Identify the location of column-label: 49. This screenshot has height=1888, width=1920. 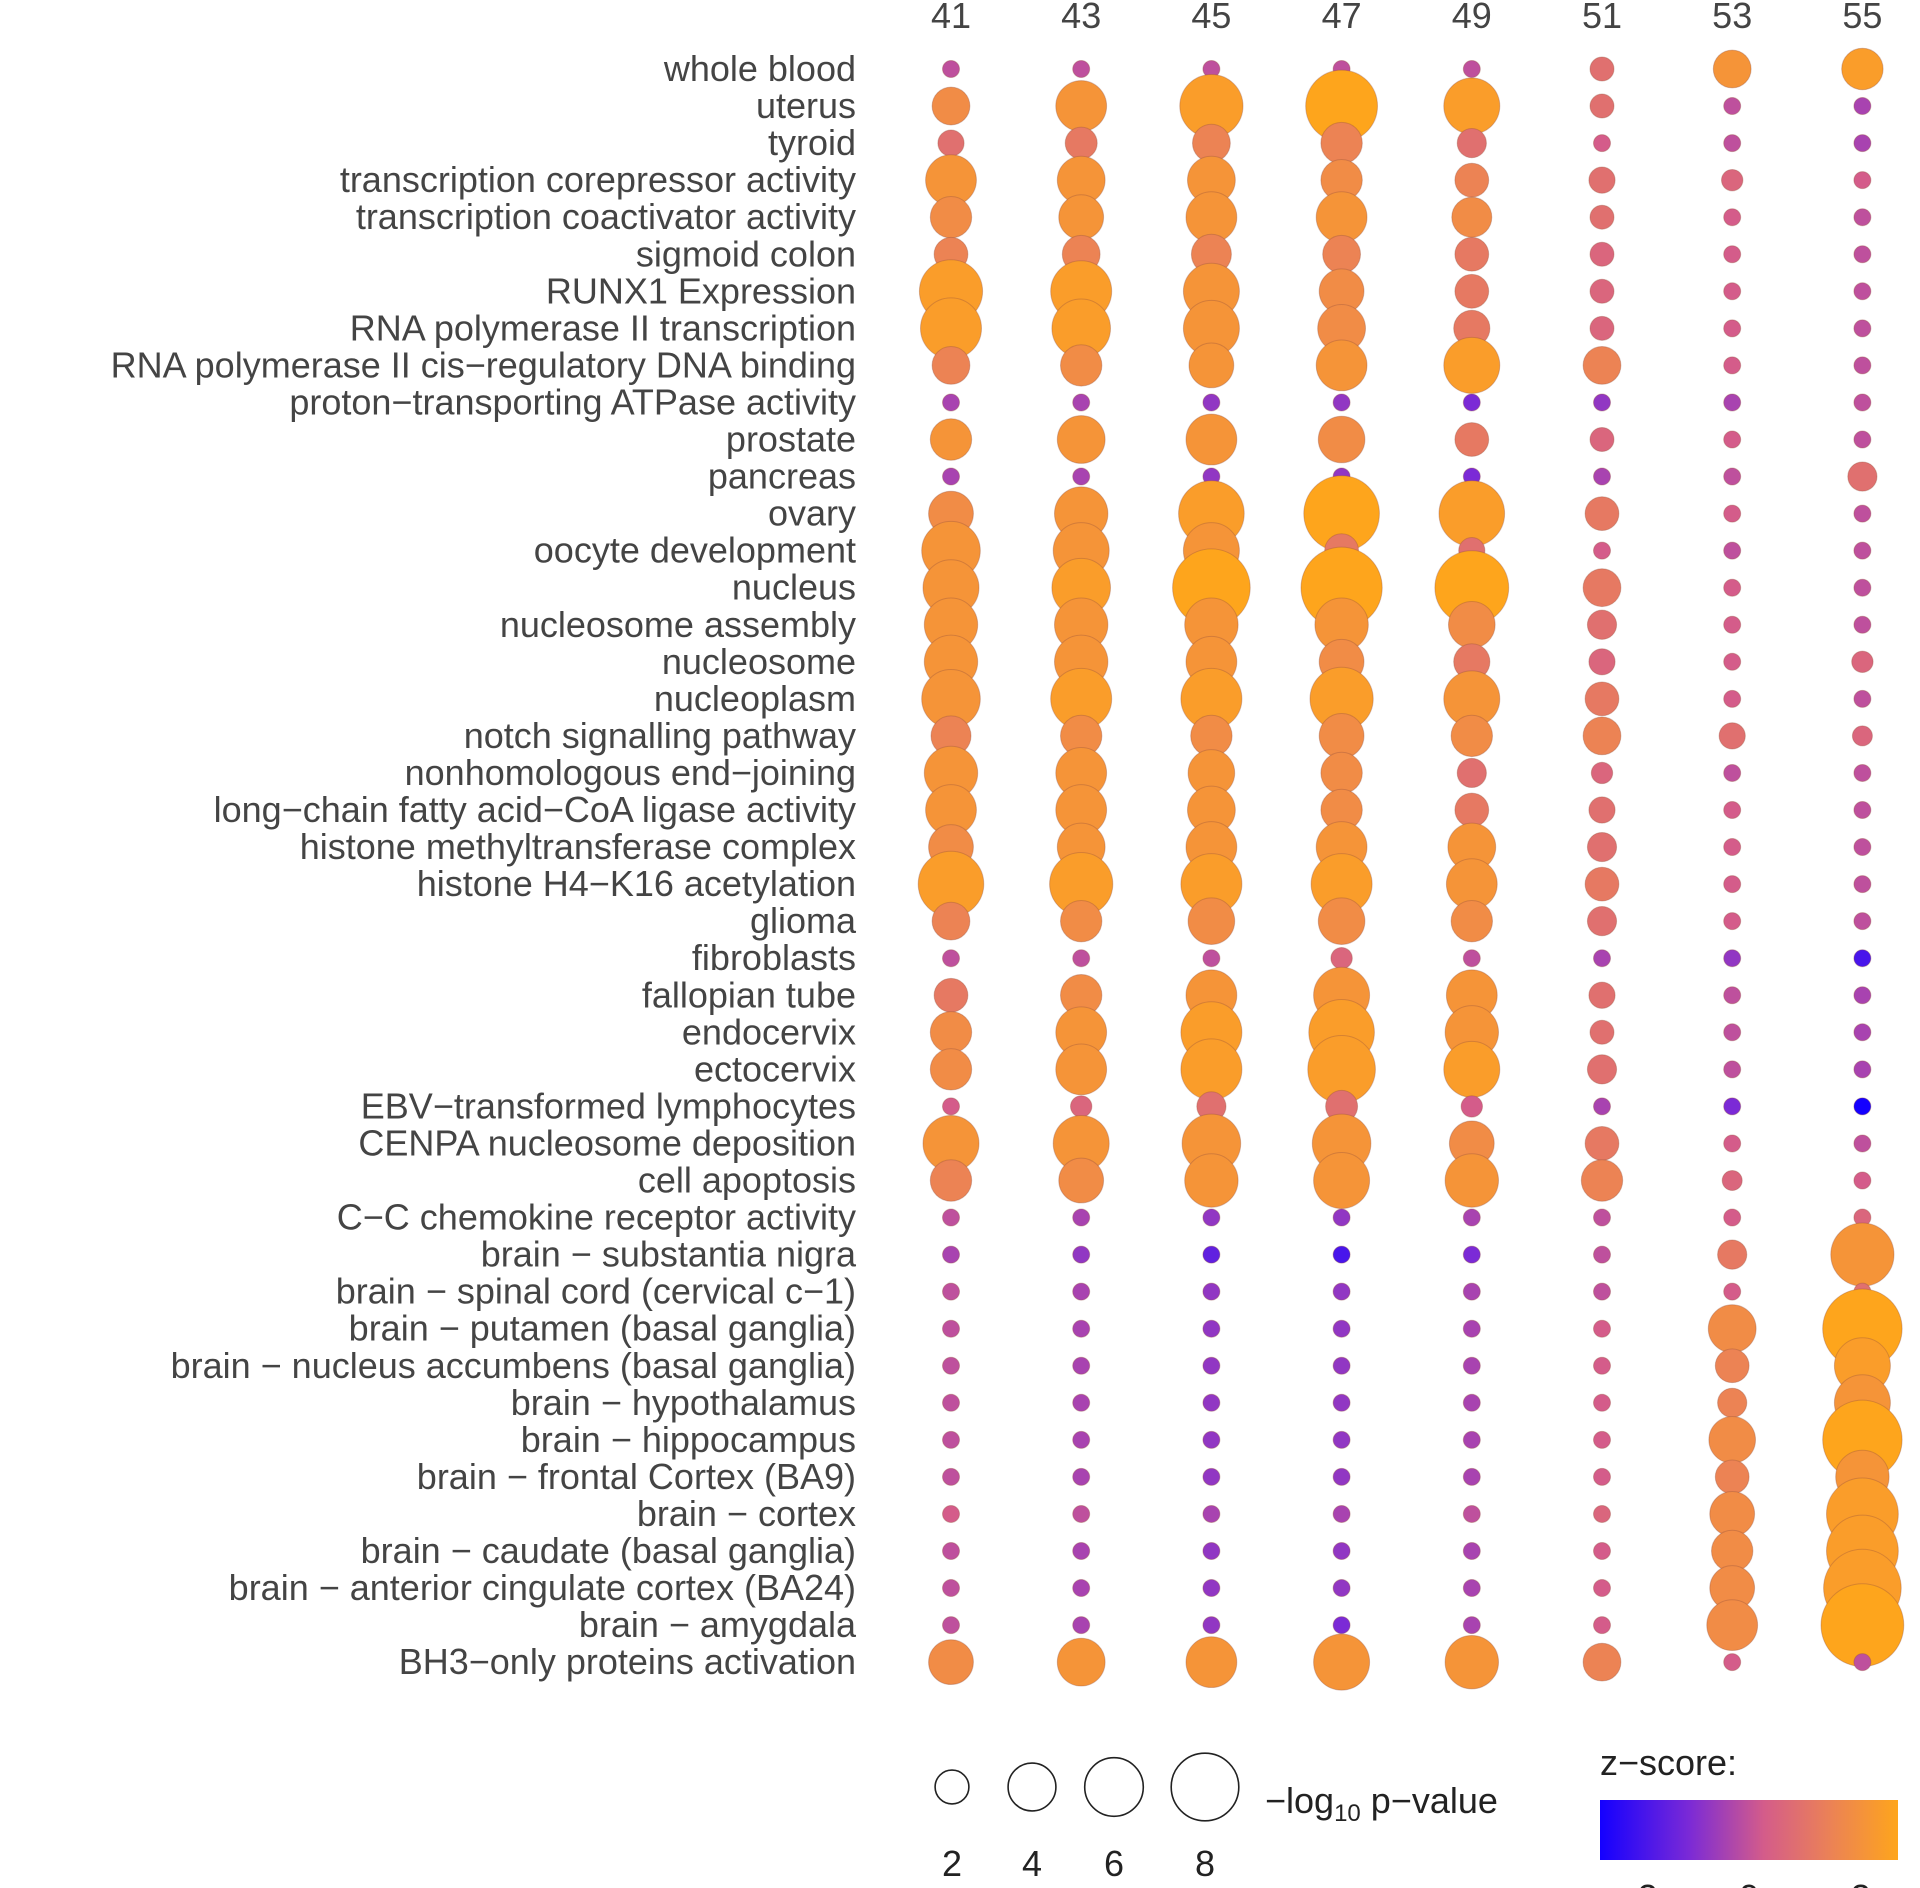
(1472, 18).